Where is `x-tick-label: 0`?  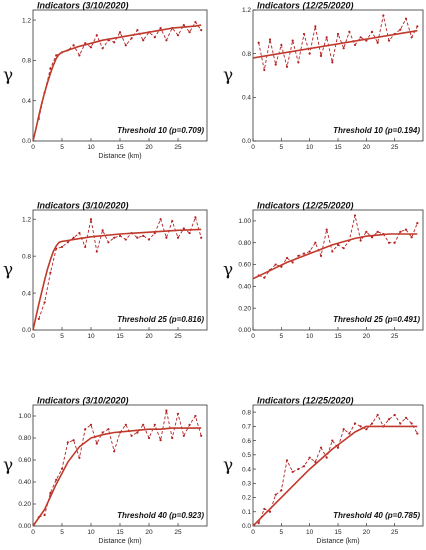 x-tick-label: 0 is located at coordinates (253, 336).